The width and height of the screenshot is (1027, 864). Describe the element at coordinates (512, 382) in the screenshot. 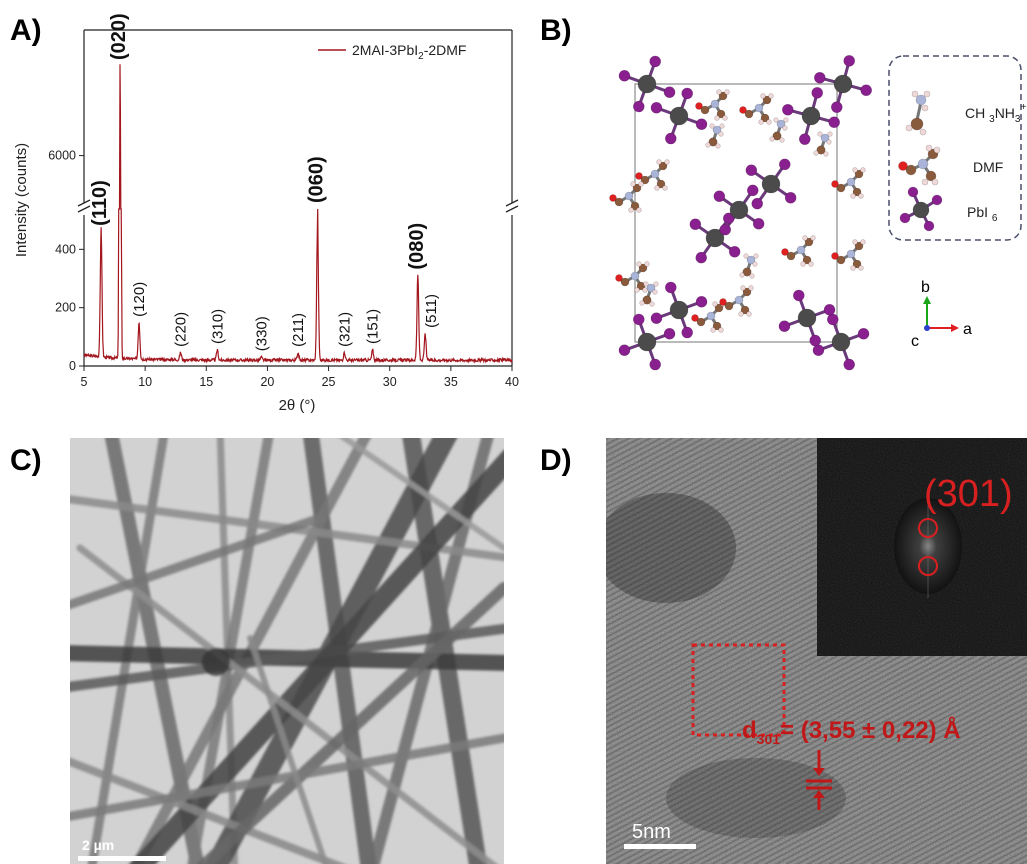

I see `x-tick-label: 40` at that location.